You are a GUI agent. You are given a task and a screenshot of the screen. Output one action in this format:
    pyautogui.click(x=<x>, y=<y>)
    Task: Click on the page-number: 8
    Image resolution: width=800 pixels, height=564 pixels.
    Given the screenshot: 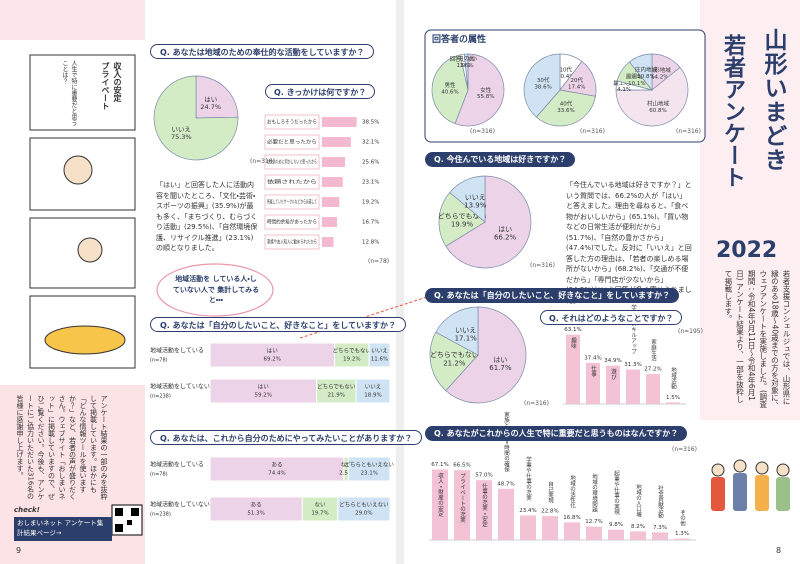 What is the action you would take?
    pyautogui.click(x=779, y=550)
    